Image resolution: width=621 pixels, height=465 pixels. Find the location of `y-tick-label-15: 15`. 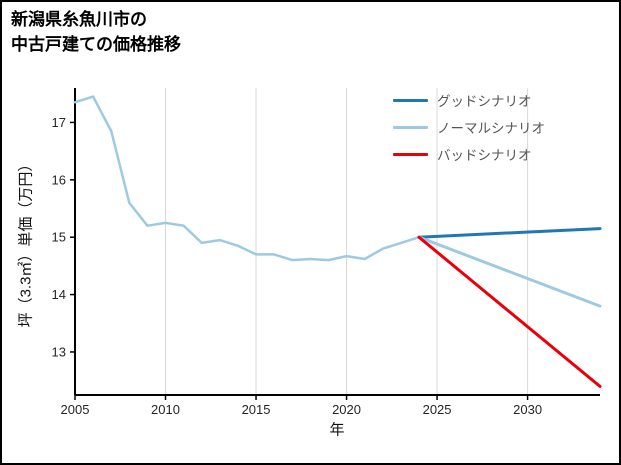

y-tick-label-15: 15 is located at coordinates (59, 237).